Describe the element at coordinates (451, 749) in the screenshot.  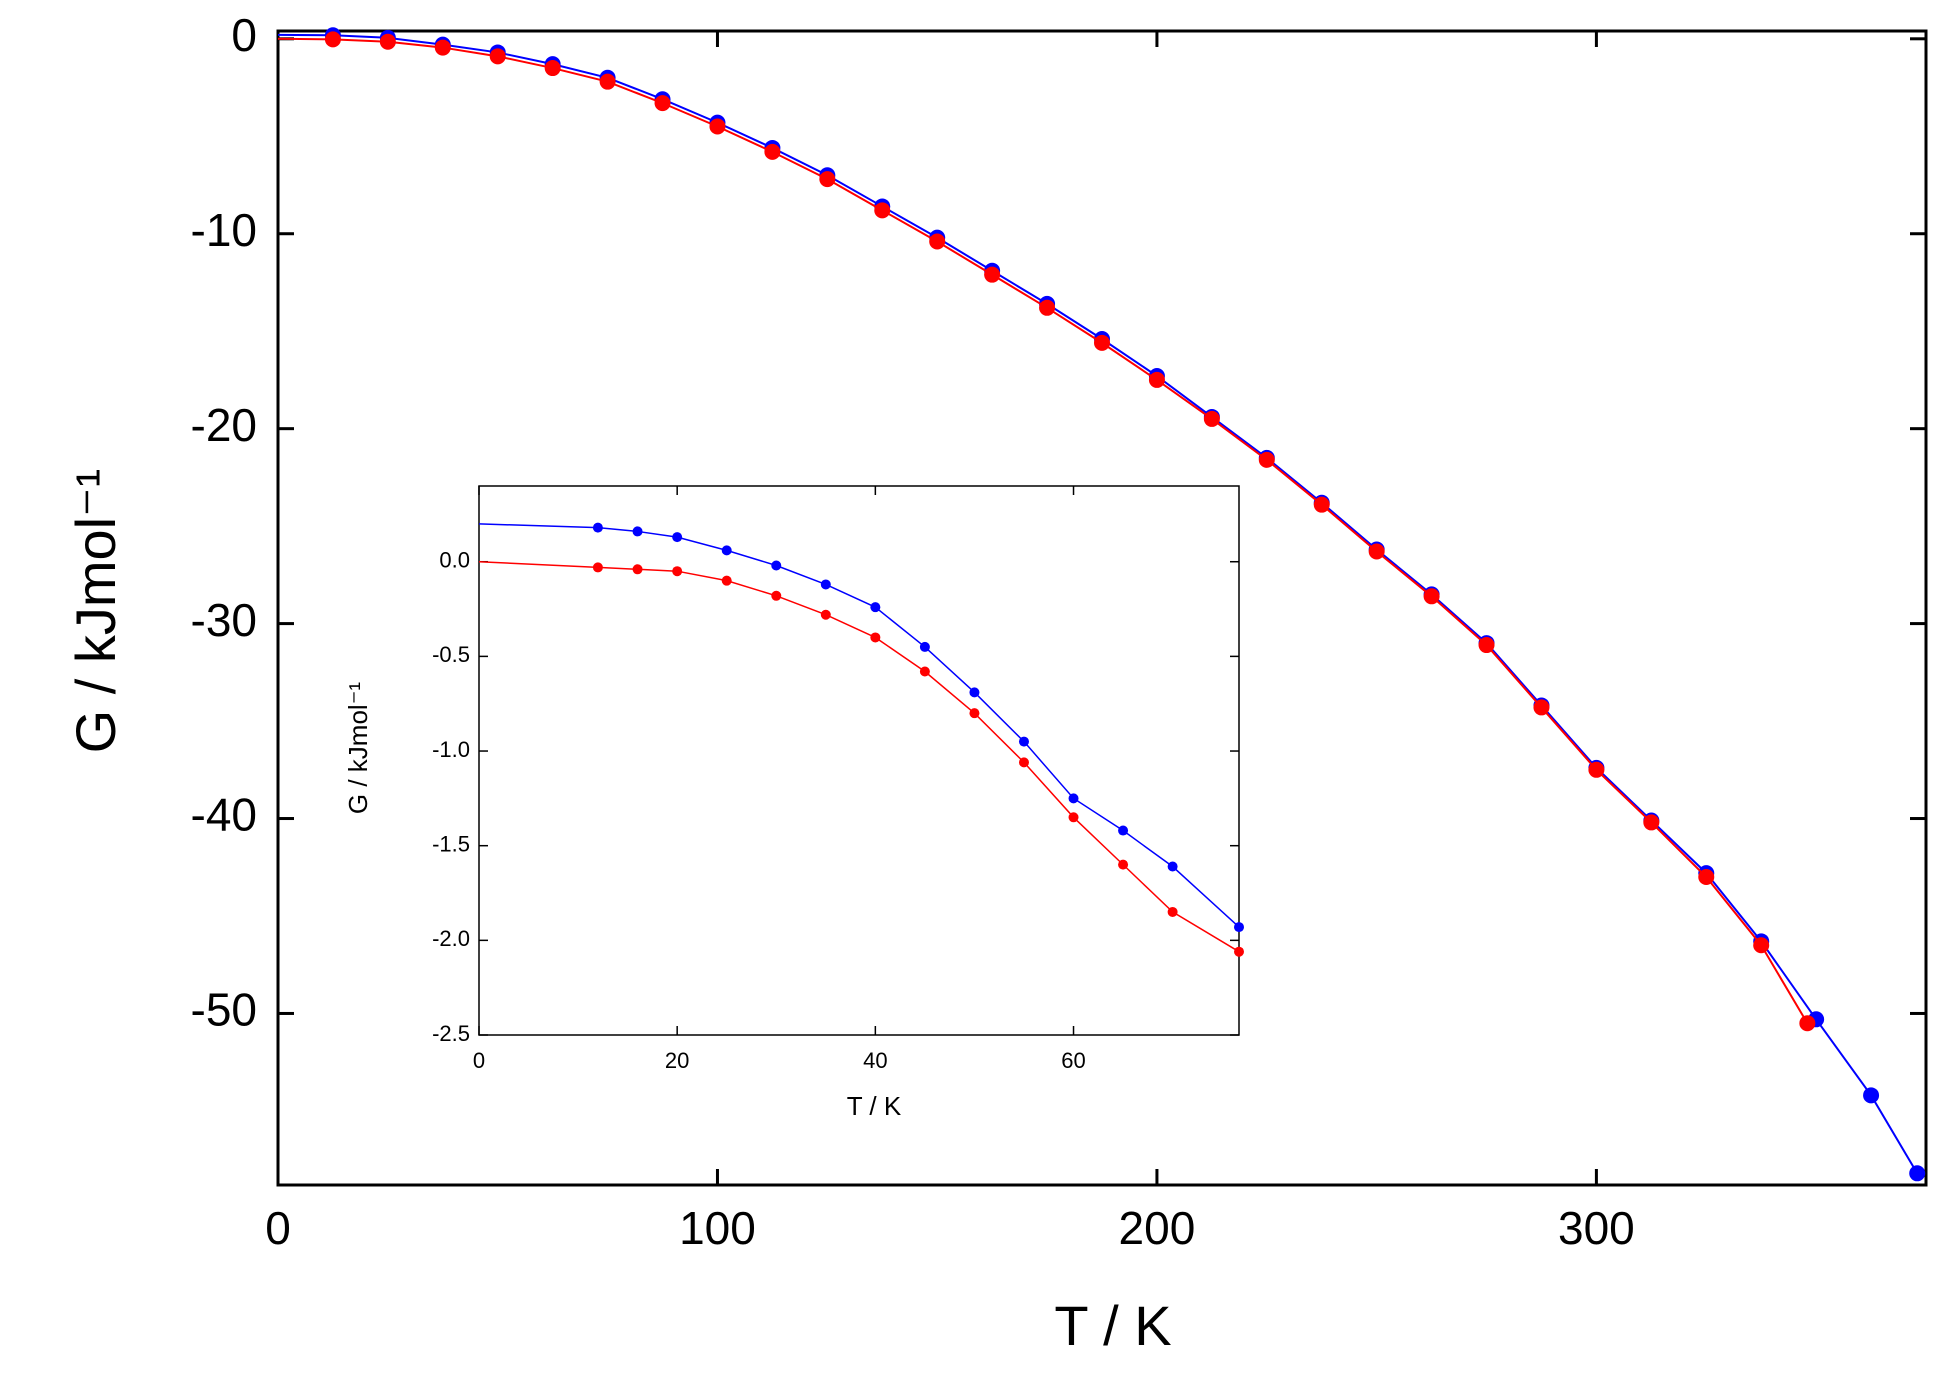
I see `y-tick-label: -1.0` at that location.